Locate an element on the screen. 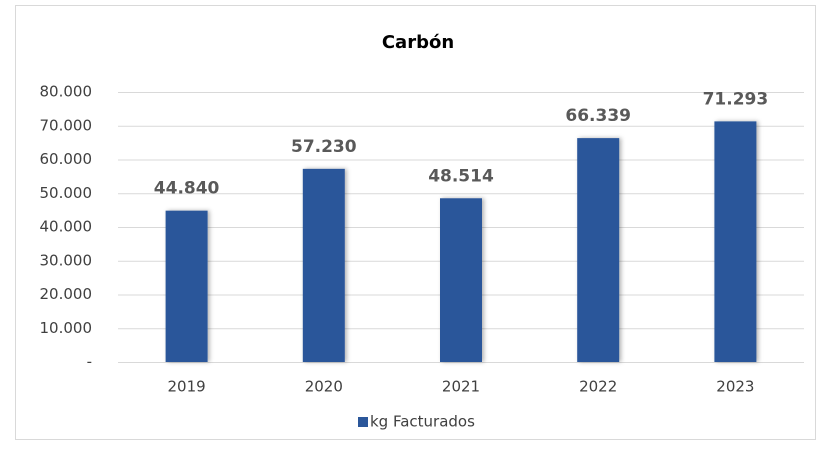 The height and width of the screenshot is (452, 818). y-tick-label: 60.000 is located at coordinates (66, 159).